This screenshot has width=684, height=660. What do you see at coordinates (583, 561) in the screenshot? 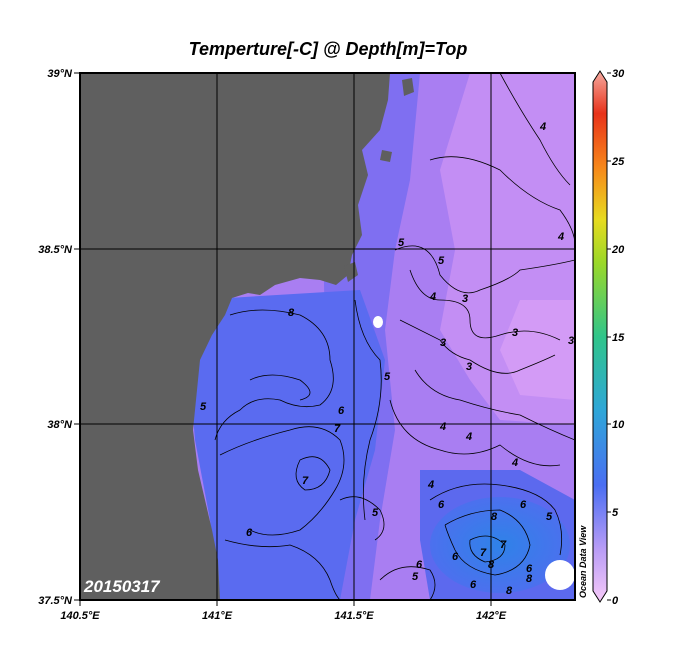
I see `ocean-data-view-watermark: Ocean Data View` at bounding box center [583, 561].